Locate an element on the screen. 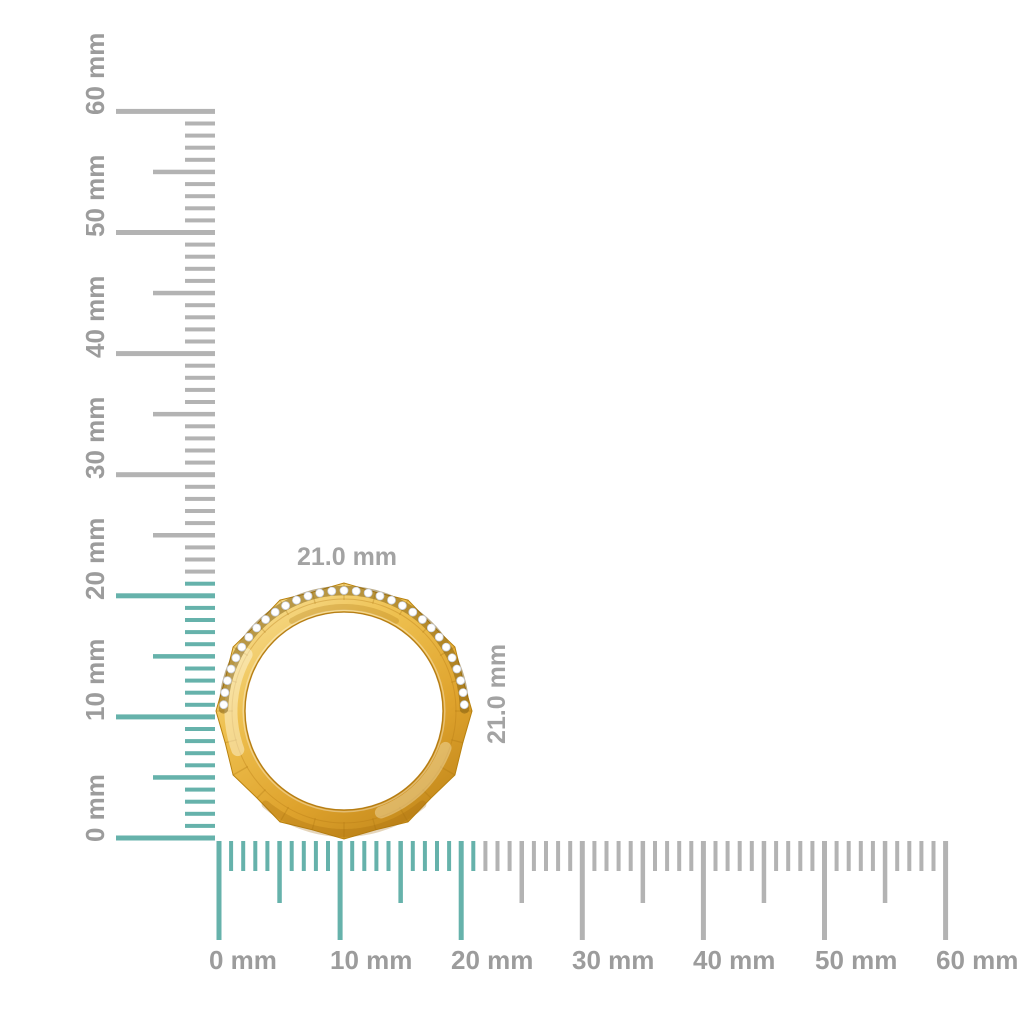 Image resolution: width=1024 pixels, height=1024 pixels. v-tick-3mm is located at coordinates (200, 801).